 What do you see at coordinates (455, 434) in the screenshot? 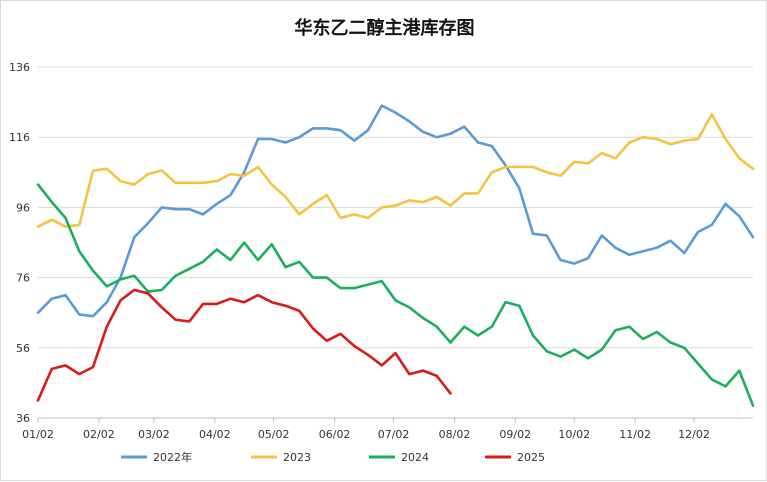
I see `x-tick-label: 08/02` at bounding box center [455, 434].